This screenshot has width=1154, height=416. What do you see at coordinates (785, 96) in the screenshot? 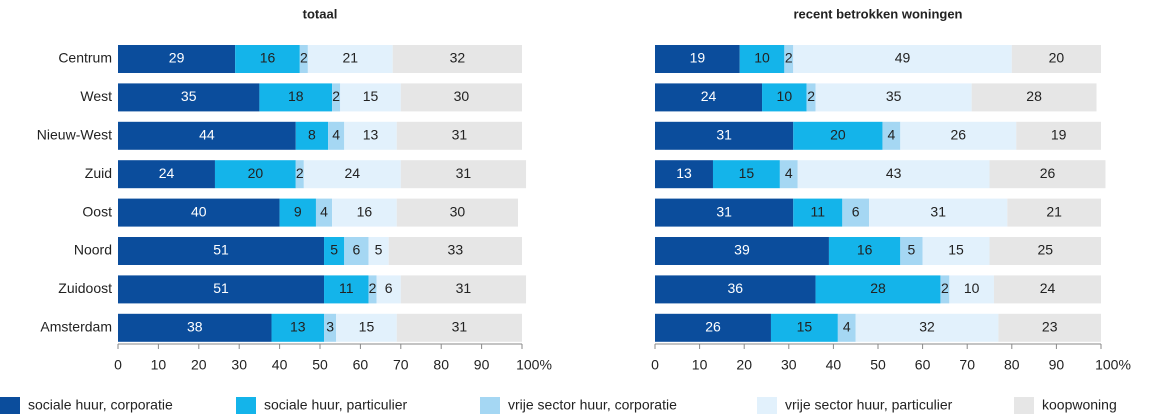
I see `data-label: 10` at bounding box center [785, 96].